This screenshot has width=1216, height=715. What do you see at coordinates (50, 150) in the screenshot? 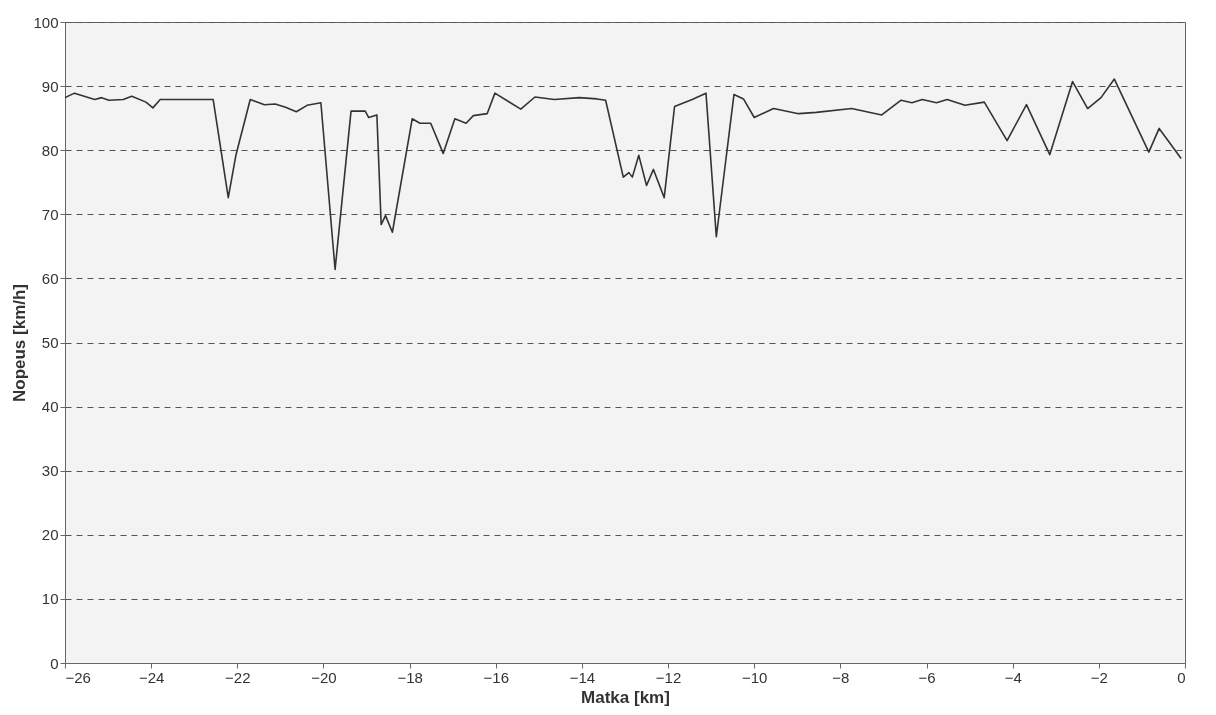
I see `y-tick-label: 80` at bounding box center [50, 150].